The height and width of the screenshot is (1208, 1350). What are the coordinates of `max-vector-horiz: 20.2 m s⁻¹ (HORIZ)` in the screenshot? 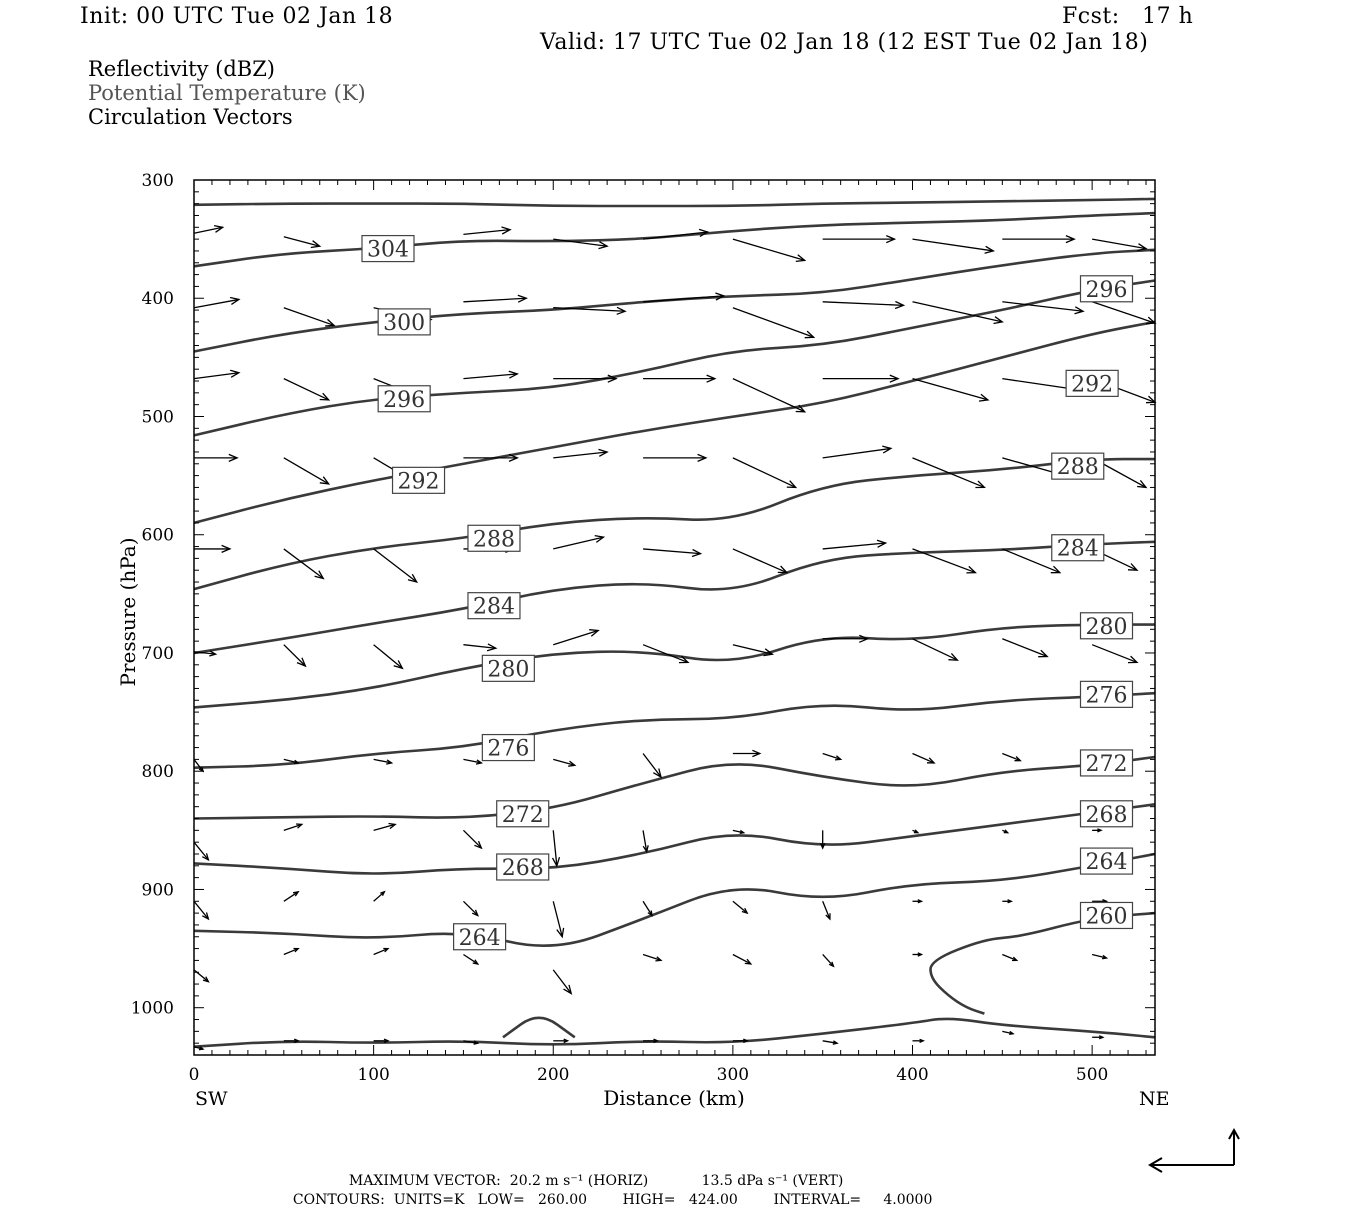 It's located at (579, 1181).